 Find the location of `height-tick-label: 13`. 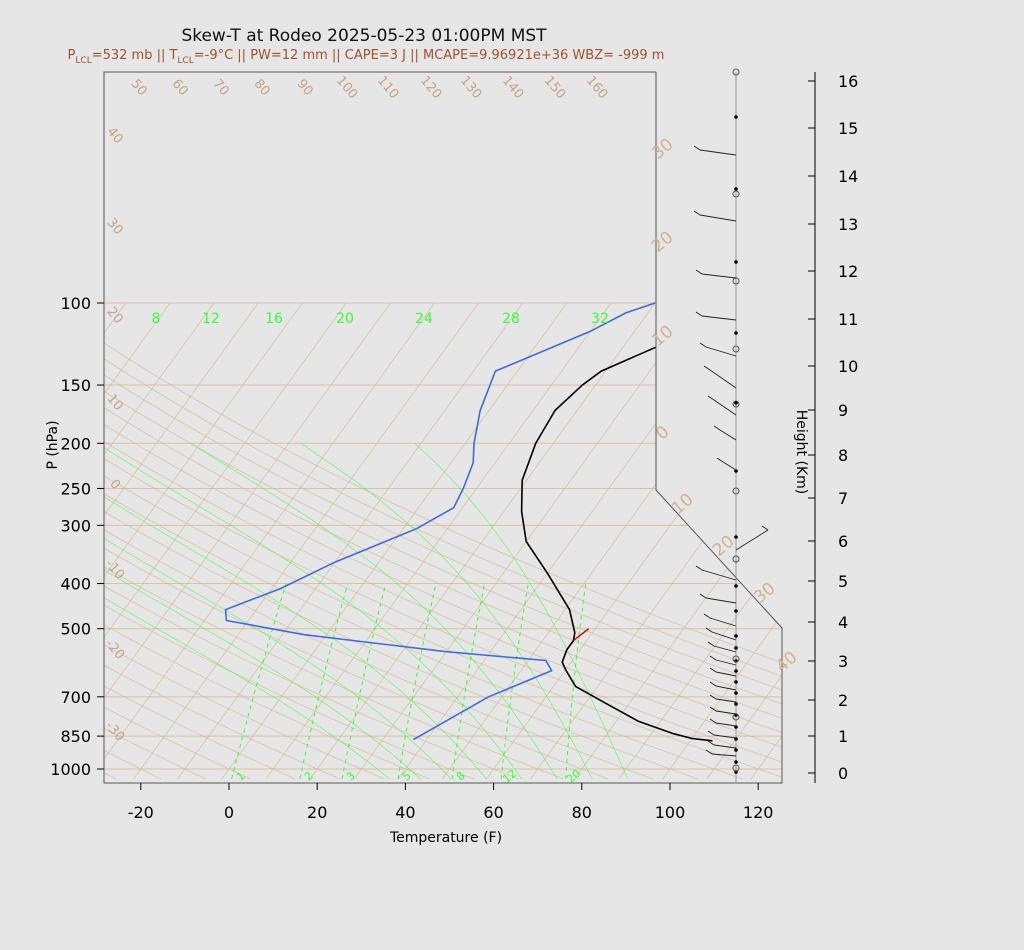

height-tick-label: 13 is located at coordinates (848, 224).